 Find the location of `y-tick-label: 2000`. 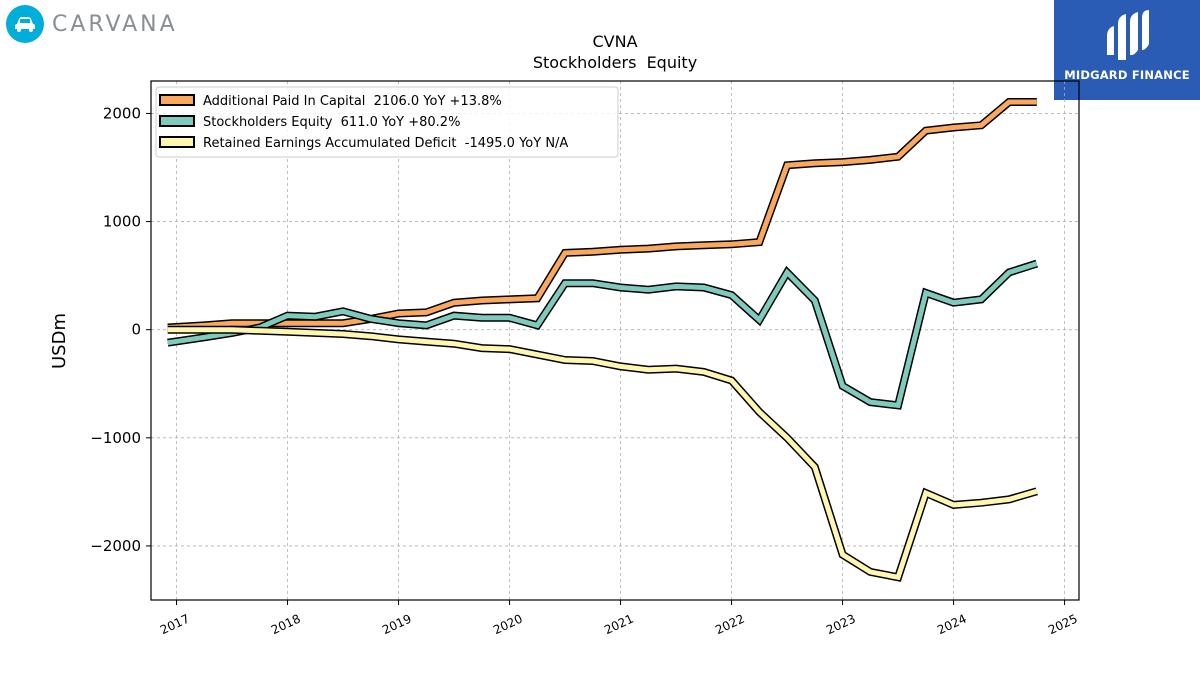

y-tick-label: 2000 is located at coordinates (122, 113).